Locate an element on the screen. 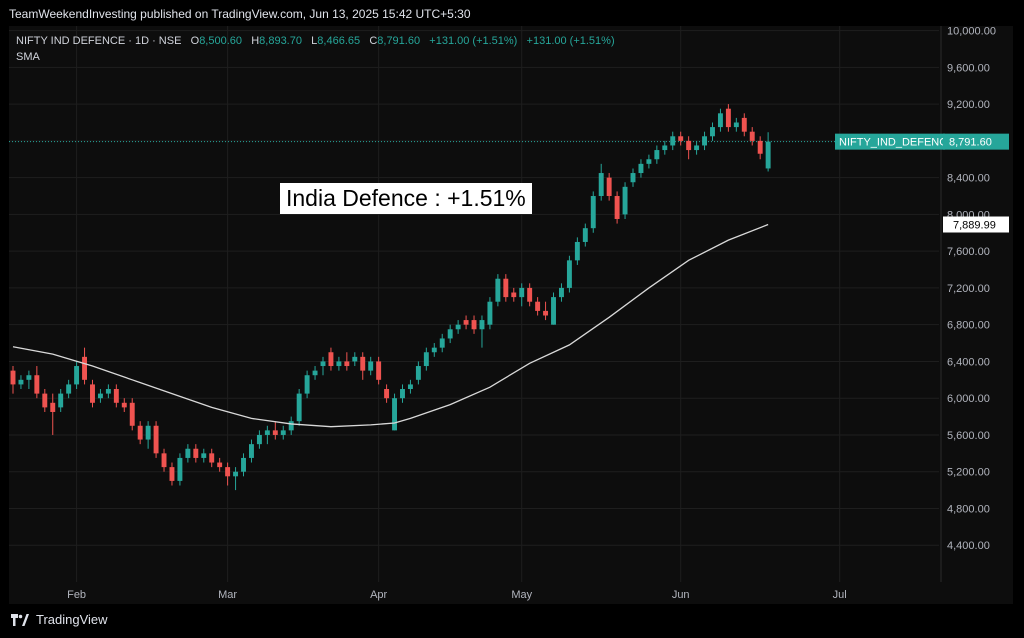 The height and width of the screenshot is (638, 1024). high-label: H is located at coordinates (255, 41).